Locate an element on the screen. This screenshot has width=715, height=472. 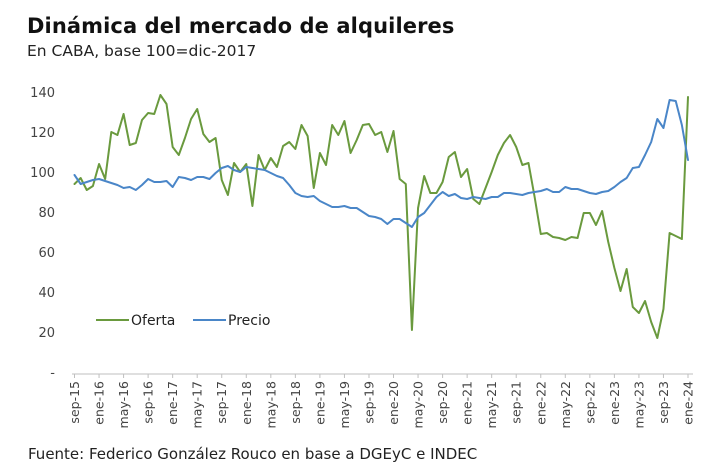
x-tick-label: ene-21 is located at coordinates (467, 403).